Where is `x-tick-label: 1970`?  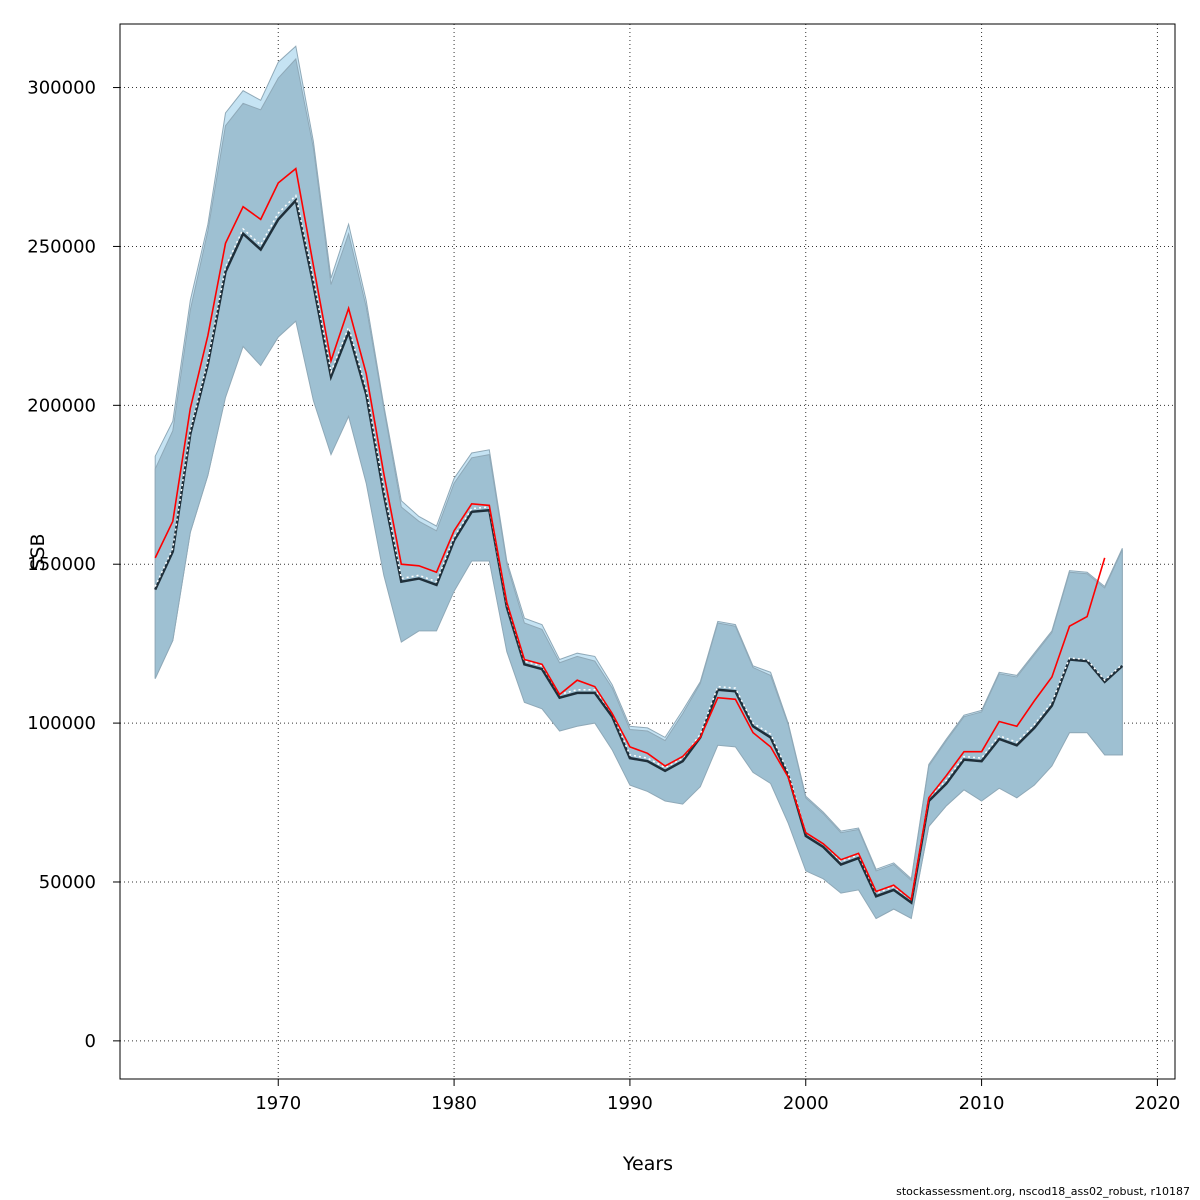 x-tick-label: 1970 is located at coordinates (278, 1103).